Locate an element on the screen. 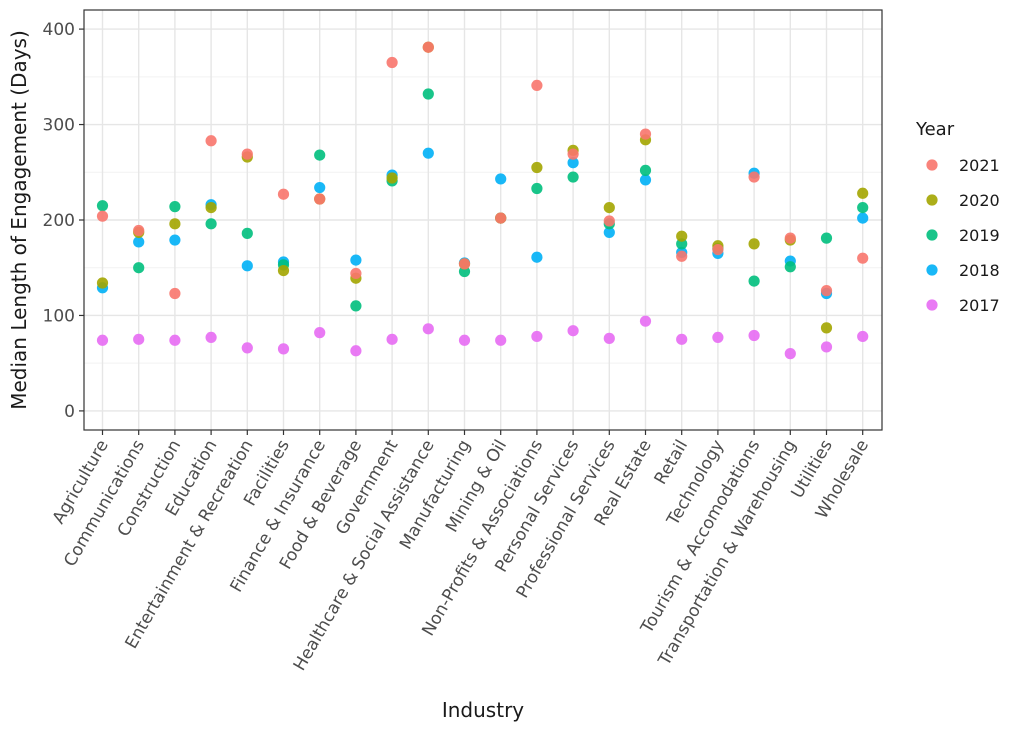 The image size is (1024, 732). legend-label-2020: 2020 is located at coordinates (979, 200).